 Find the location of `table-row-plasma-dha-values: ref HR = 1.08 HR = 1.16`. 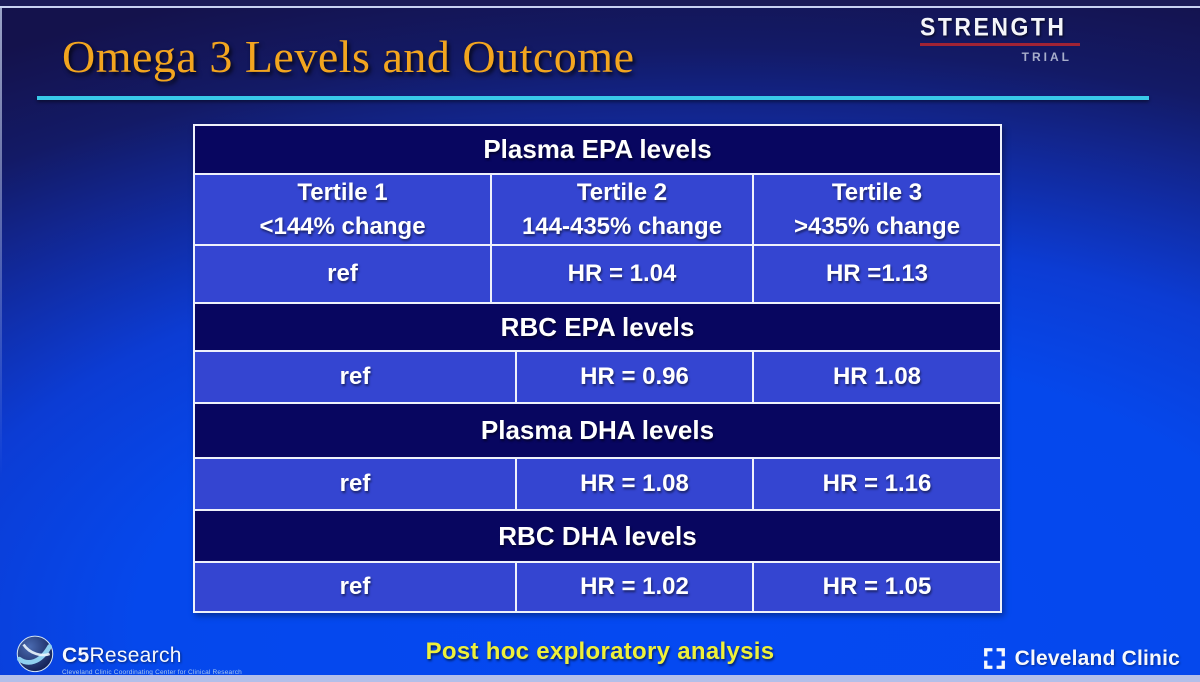

table-row-plasma-dha-values: ref HR = 1.08 HR = 1.16 is located at coordinates (597, 484).